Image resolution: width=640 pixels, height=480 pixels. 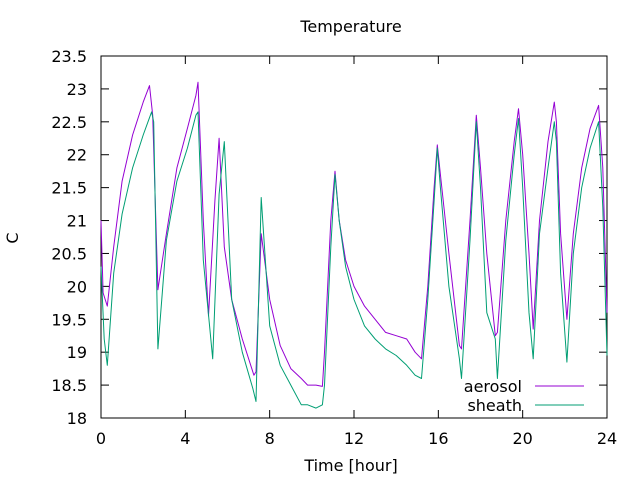 I want to click on legend: aerosol sheath, so click(x=524, y=396).